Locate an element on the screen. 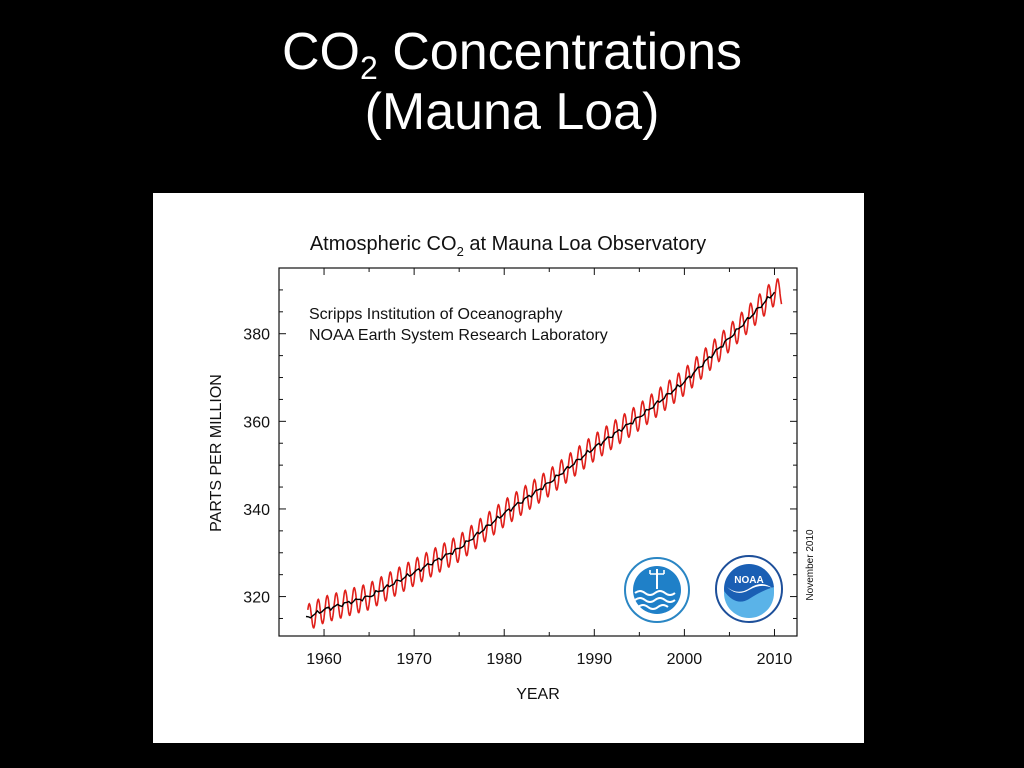  x-tick-label: 1970 is located at coordinates (414, 659).